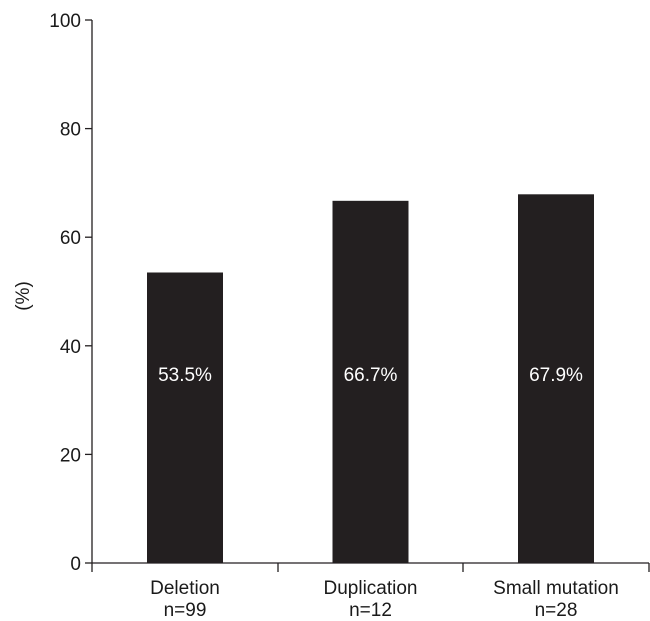  What do you see at coordinates (185, 375) in the screenshot?
I see `bar-value-label: 53.5%` at bounding box center [185, 375].